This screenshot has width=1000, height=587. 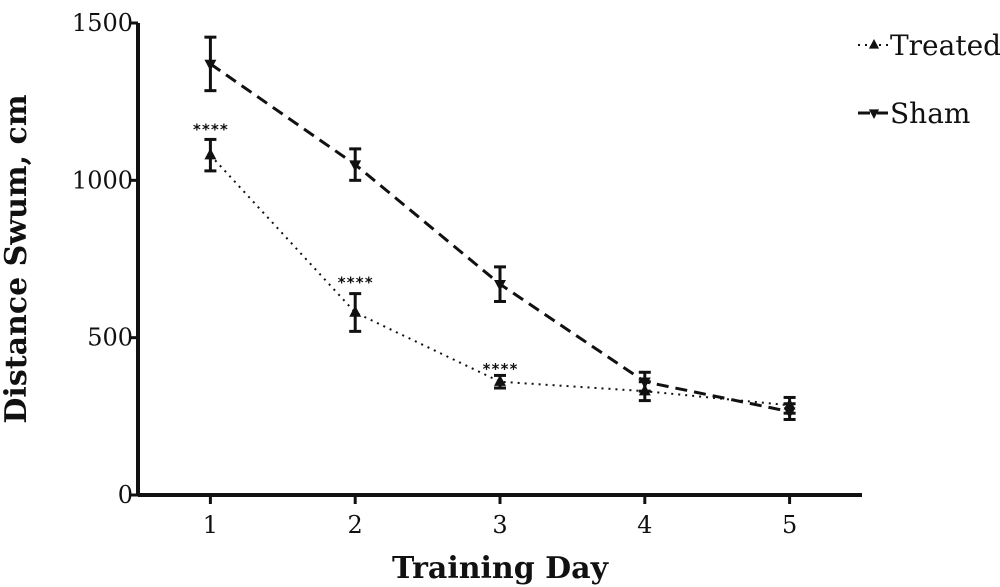 I want to click on legend: Treated Sham, so click(x=929, y=79).